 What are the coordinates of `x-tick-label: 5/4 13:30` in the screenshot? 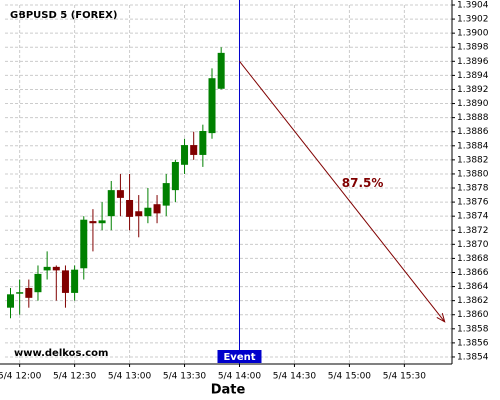 It's located at (185, 377).